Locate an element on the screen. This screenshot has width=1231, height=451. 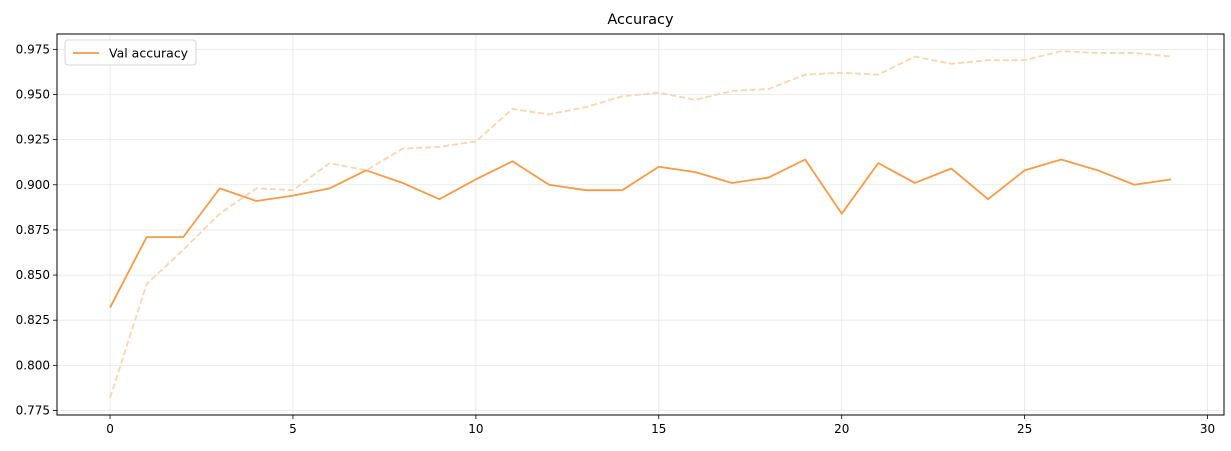
y-tick-label: 0.975 is located at coordinates (33, 49).